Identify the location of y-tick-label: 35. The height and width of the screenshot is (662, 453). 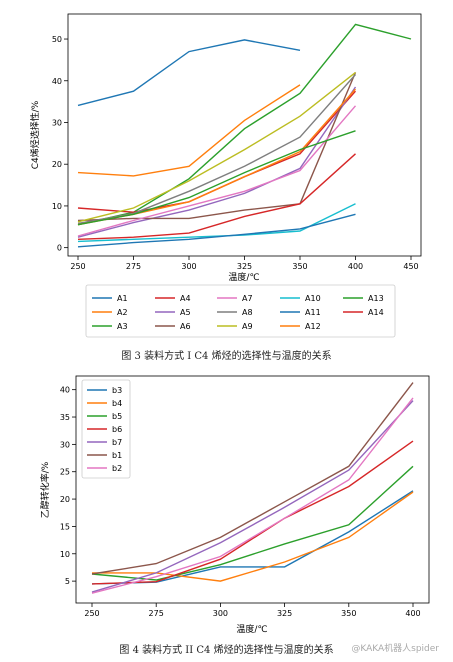
(65, 417).